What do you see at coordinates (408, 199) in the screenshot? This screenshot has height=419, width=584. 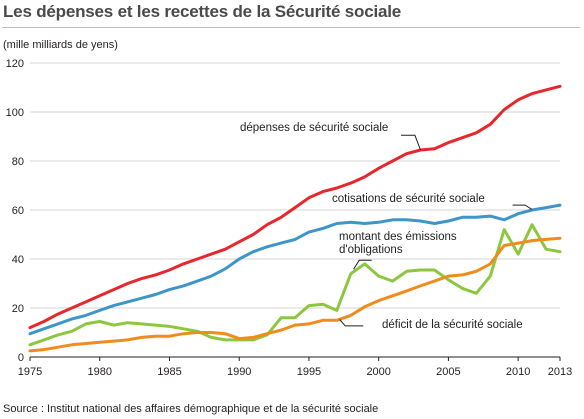 I see `annotation-label: cotisations de sécurité sociale` at bounding box center [408, 199].